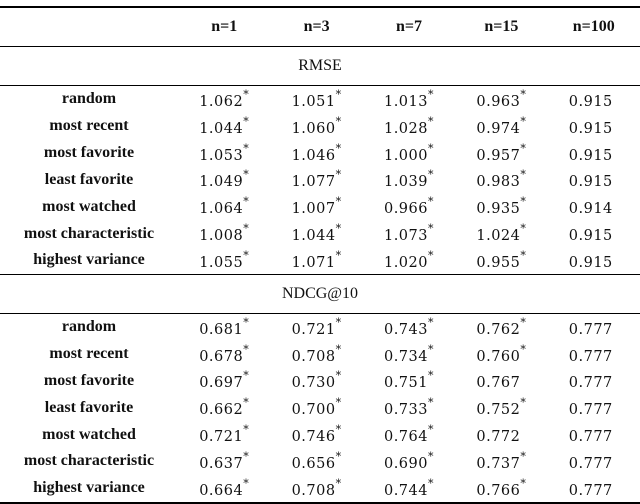 The height and width of the screenshot is (504, 640). Describe the element at coordinates (89, 380) in the screenshot. I see `row-label: most favorite` at that location.